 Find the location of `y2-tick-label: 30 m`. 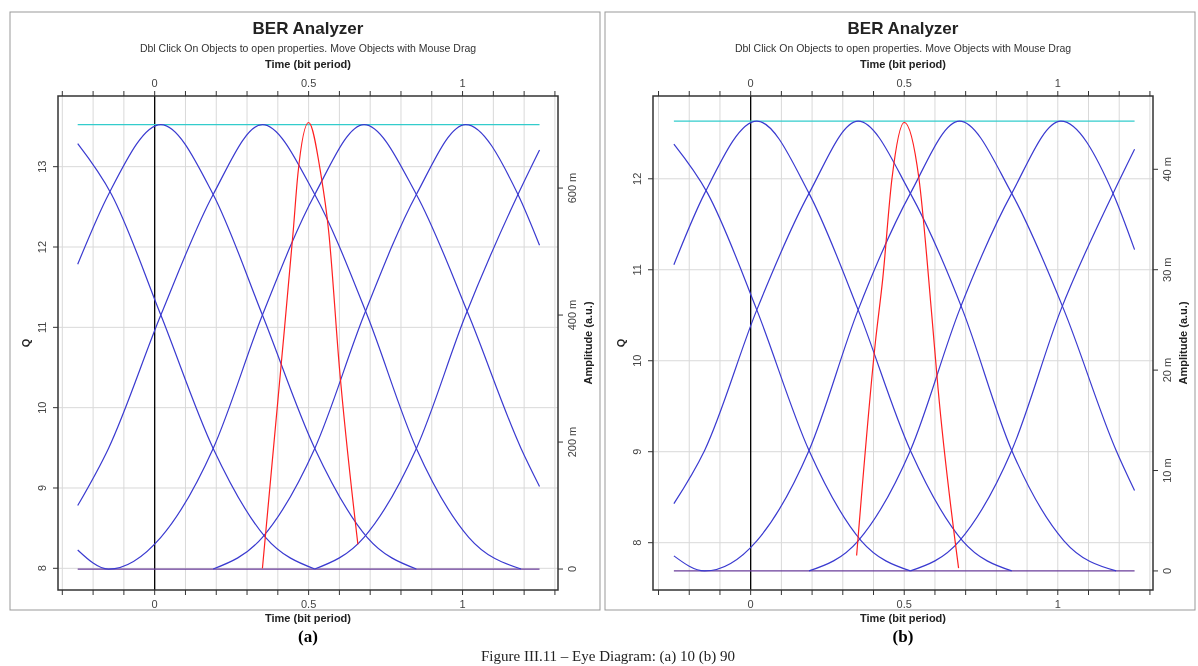

y2-tick-label: 30 m is located at coordinates (1167, 269).